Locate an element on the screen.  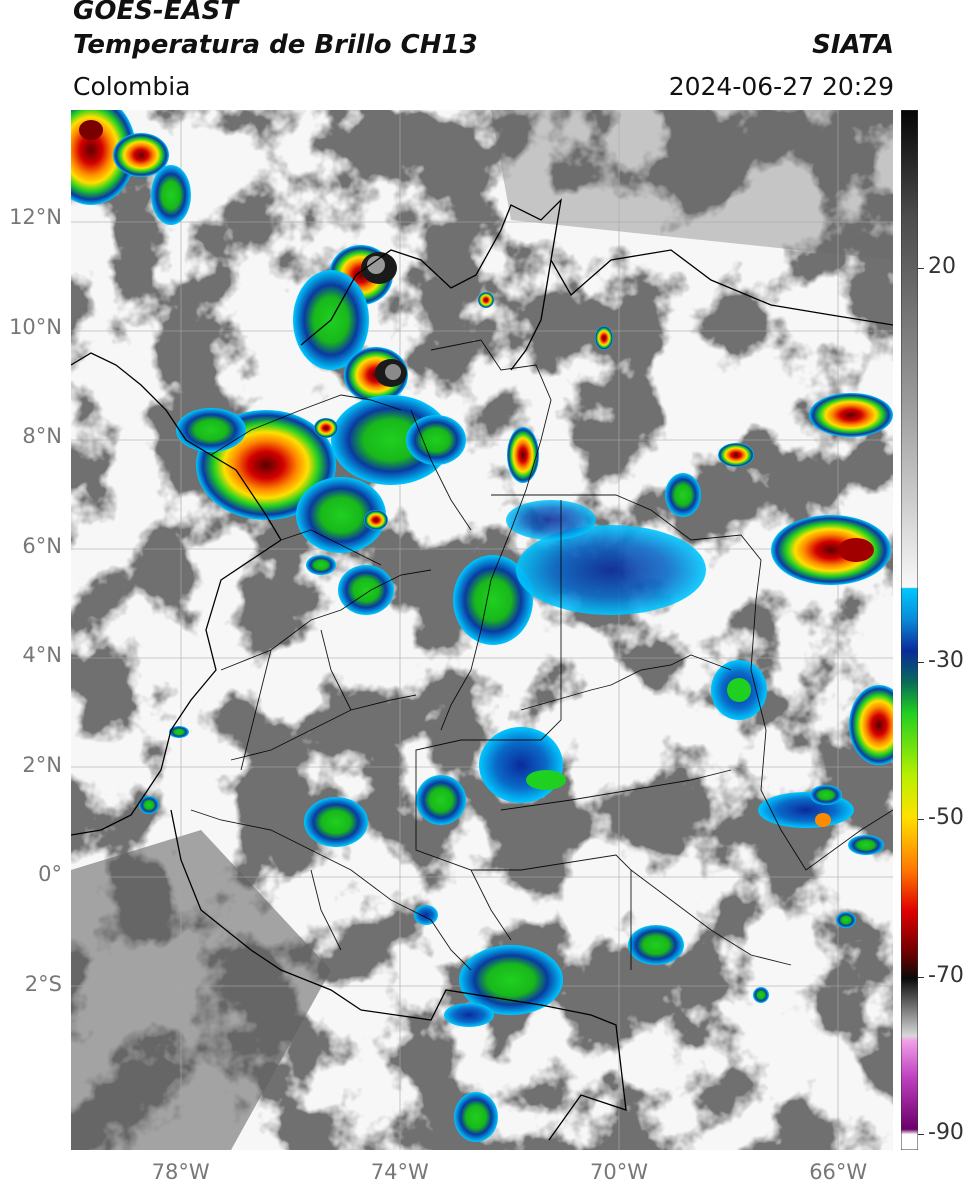
longitude-tick-label: 74°W is located at coordinates (399, 1172).